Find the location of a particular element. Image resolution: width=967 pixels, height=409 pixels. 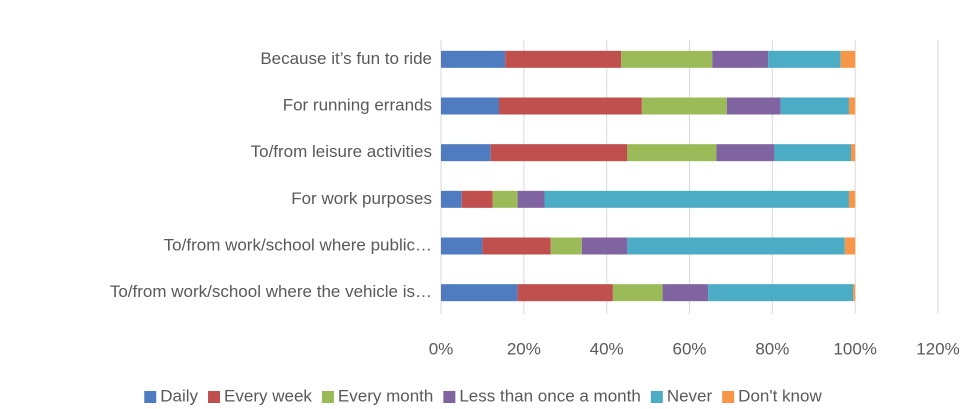

legend-label: Don't know is located at coordinates (780, 395).